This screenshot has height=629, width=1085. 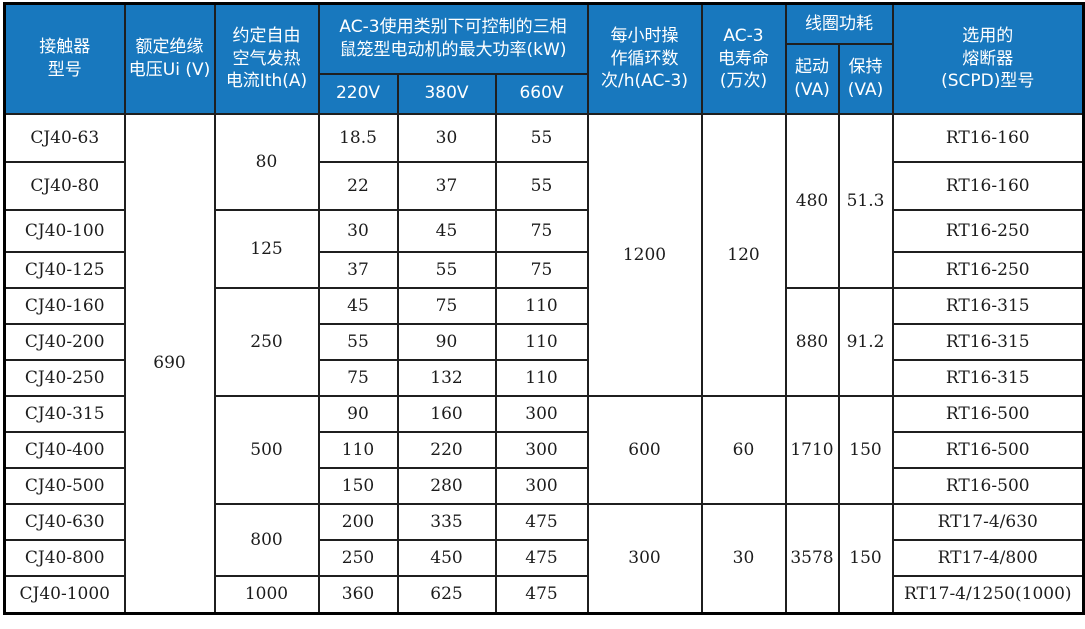 I want to click on model-cell: CJ40-200, so click(x=64, y=341).